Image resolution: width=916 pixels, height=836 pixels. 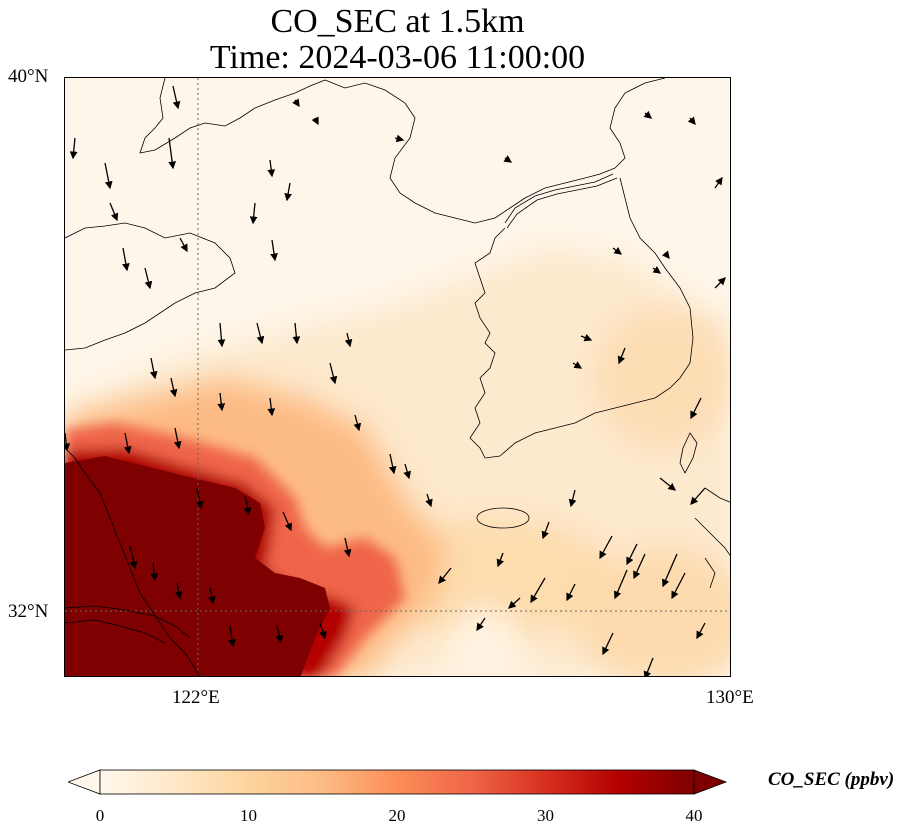 I want to click on korea-north-coast, so click(x=637, y=123).